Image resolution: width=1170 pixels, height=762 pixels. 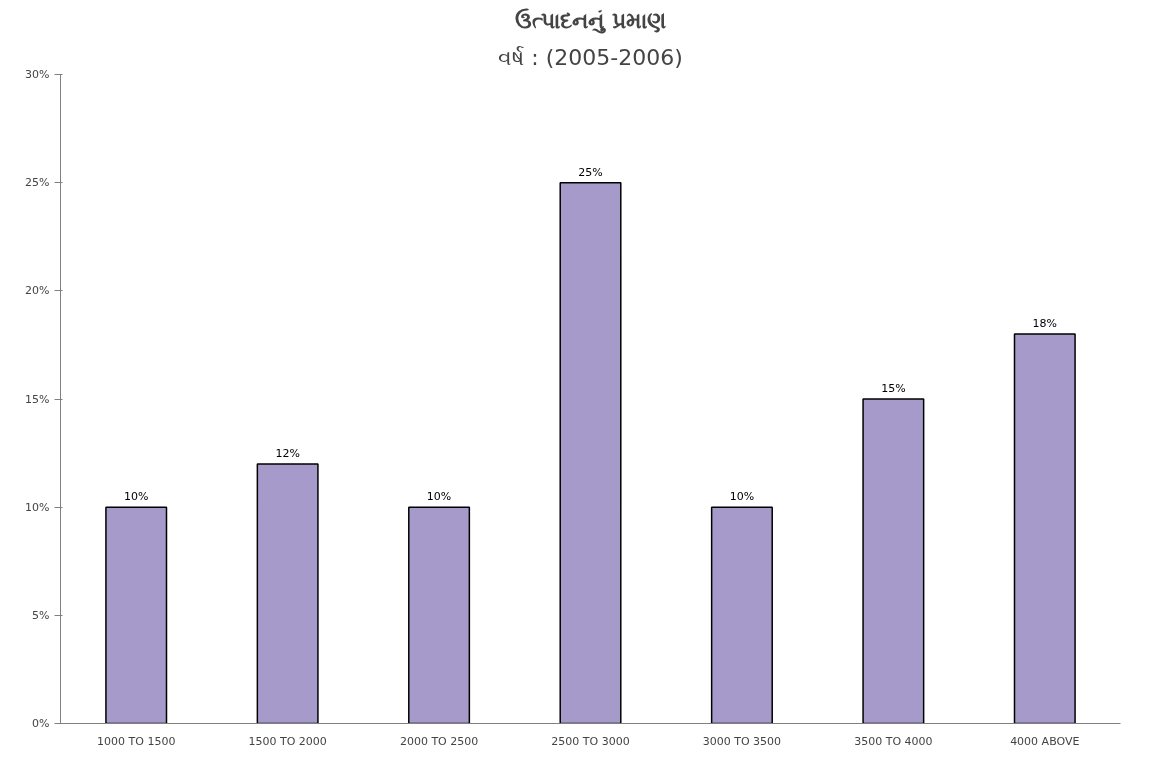 What do you see at coordinates (37, 291) in the screenshot?
I see `y-tick-label: 20%` at bounding box center [37, 291].